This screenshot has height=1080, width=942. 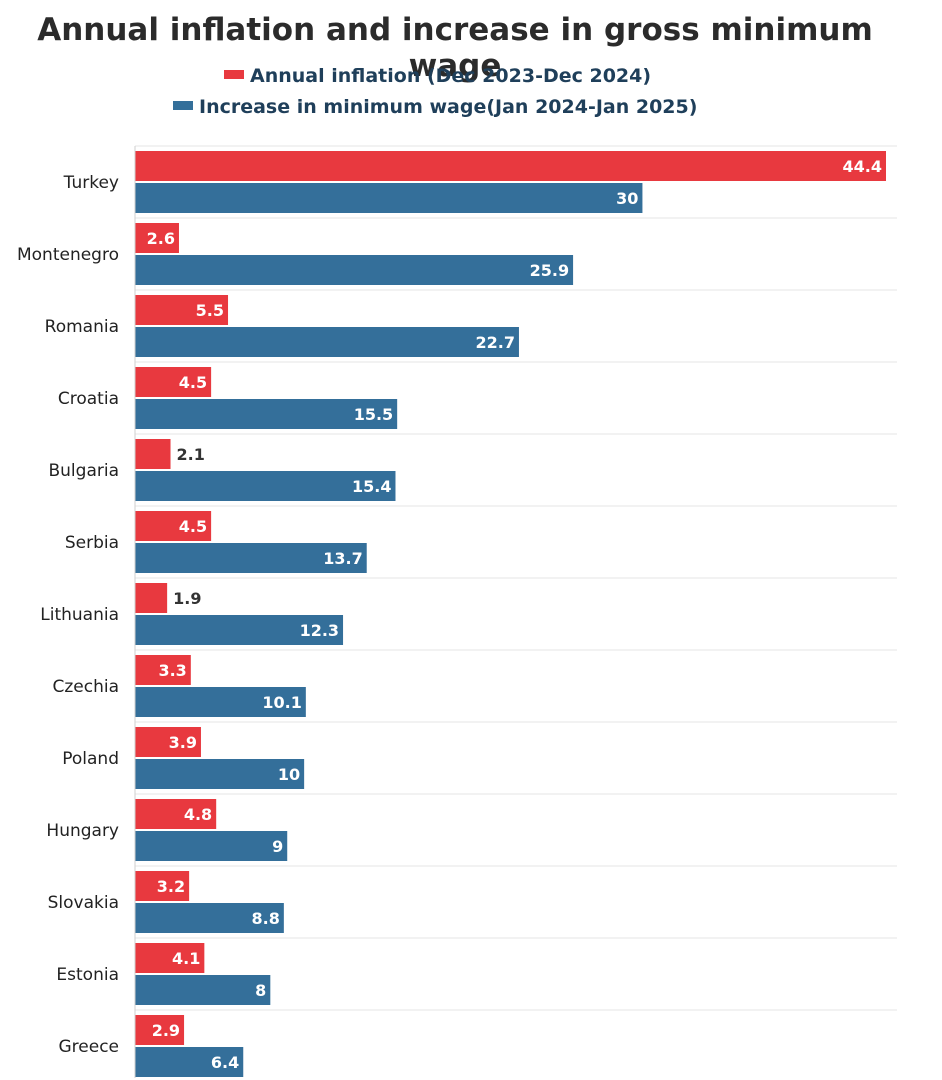 I want to click on data-label: 12.3, so click(x=319, y=630).